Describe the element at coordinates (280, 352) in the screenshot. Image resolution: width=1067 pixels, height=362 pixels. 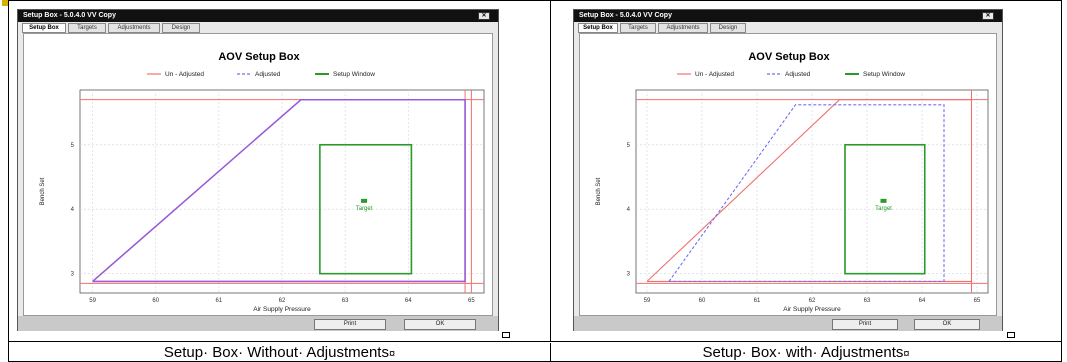
I see `caption-left: Setup· Box· Without· Adjustments¤` at that location.